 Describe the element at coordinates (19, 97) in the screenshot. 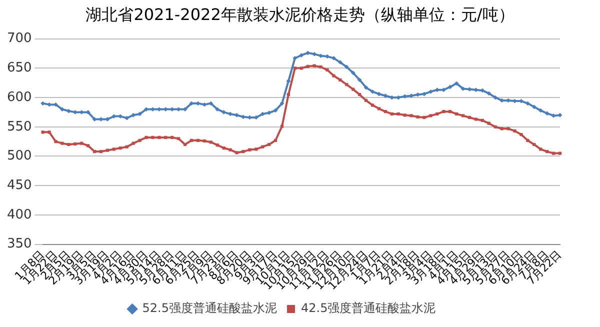

I see `y-tick-label: 600` at that location.